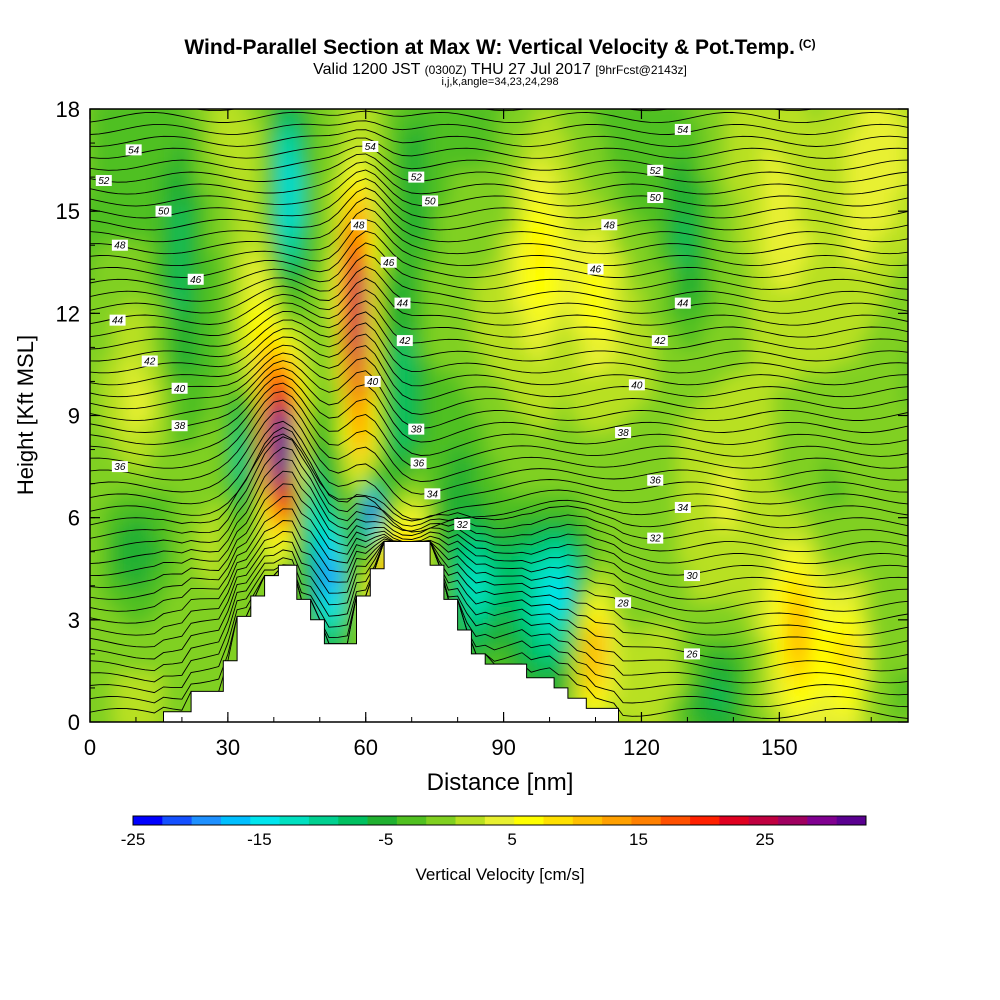 Image resolution: width=1000 pixels, height=1000 pixels. I want to click on colorbar-swatch, so click(822, 820).